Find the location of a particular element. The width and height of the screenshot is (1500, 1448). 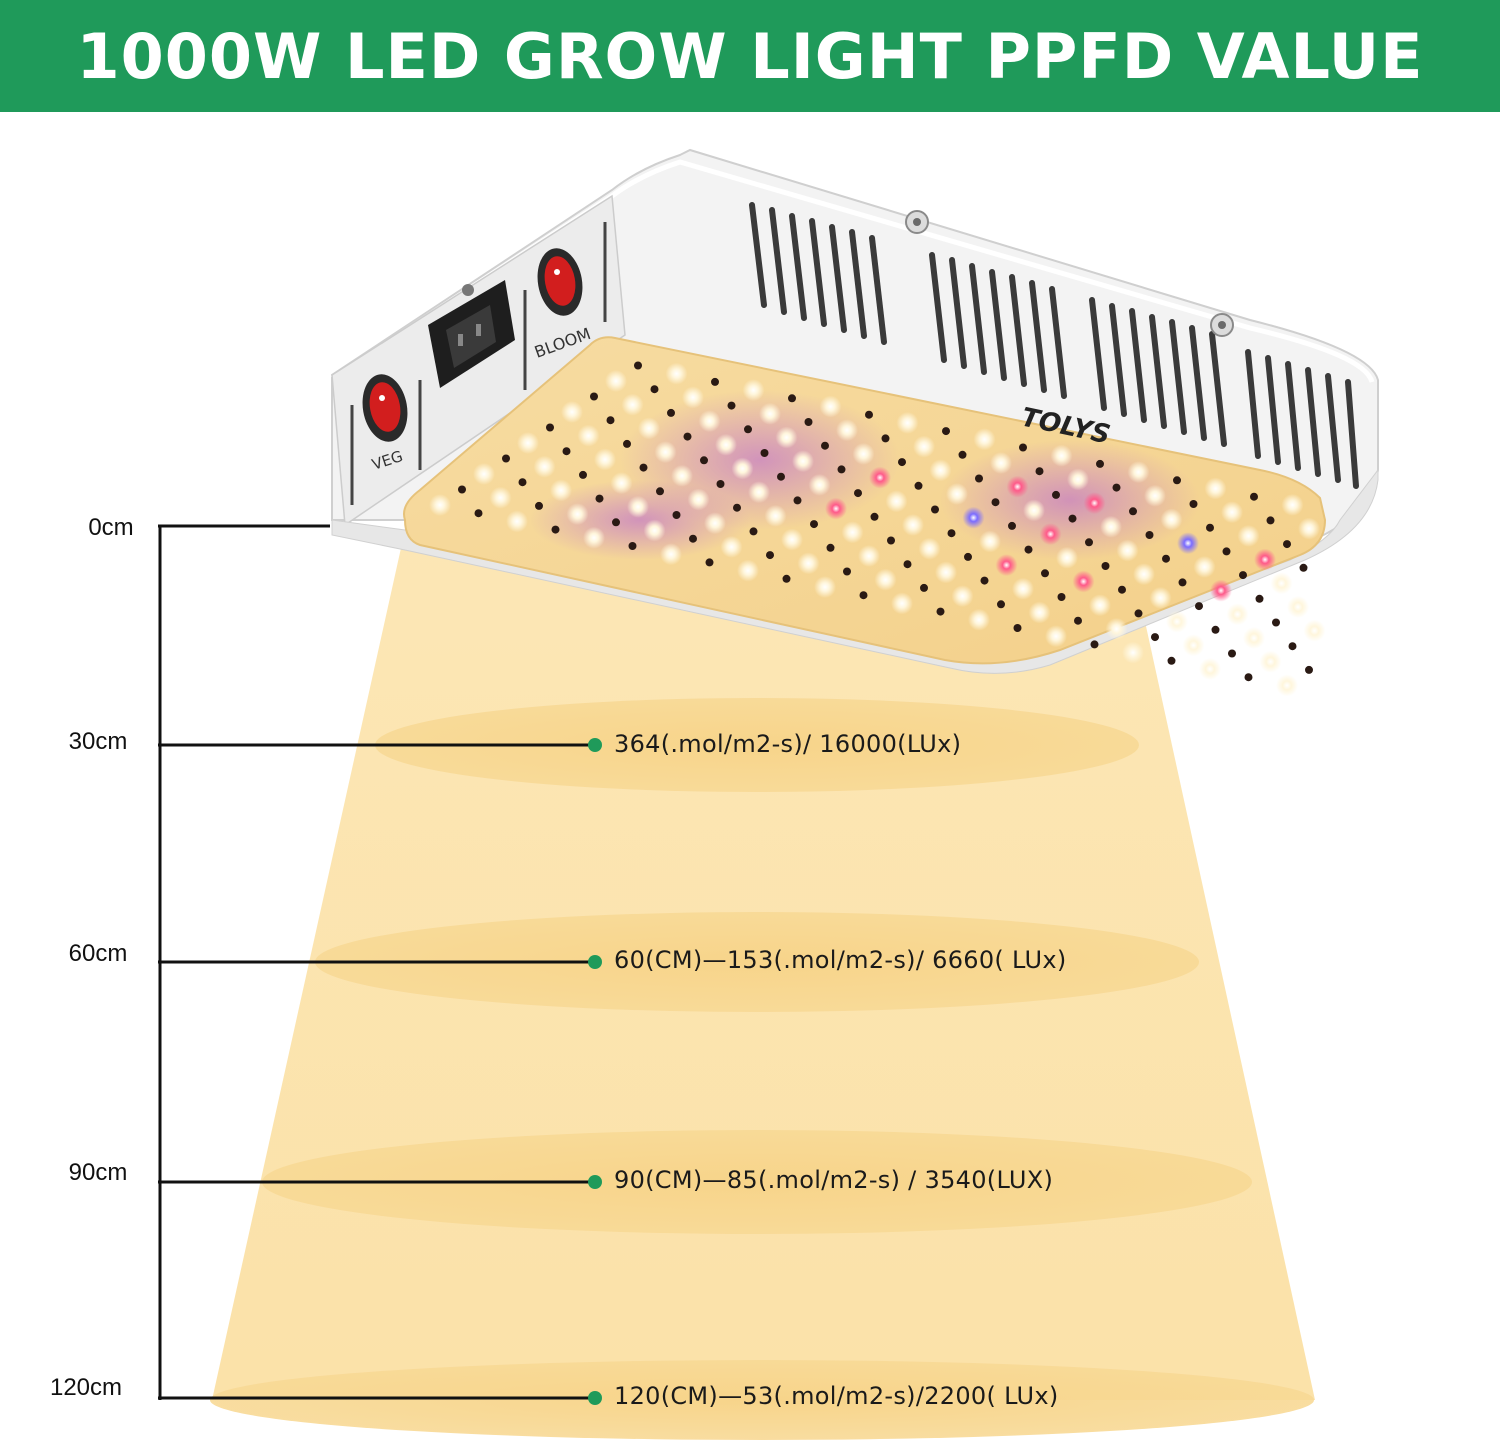

ppfd-reading-30cm: 364(.mol/m2-s)/ 16000(LUx) is located at coordinates (788, 744).